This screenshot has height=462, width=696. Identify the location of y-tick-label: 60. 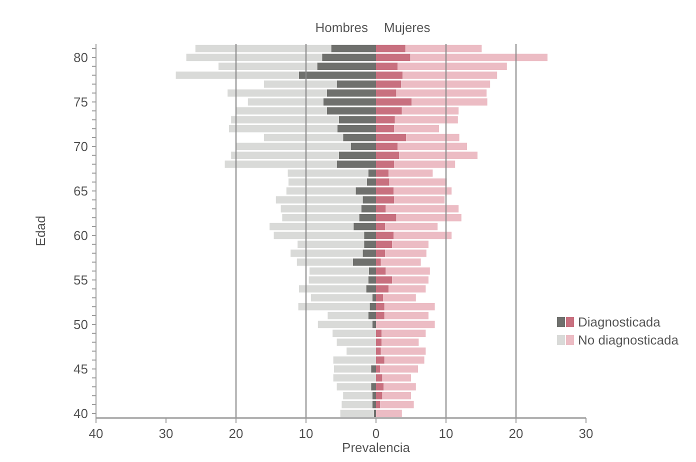
(81, 235).